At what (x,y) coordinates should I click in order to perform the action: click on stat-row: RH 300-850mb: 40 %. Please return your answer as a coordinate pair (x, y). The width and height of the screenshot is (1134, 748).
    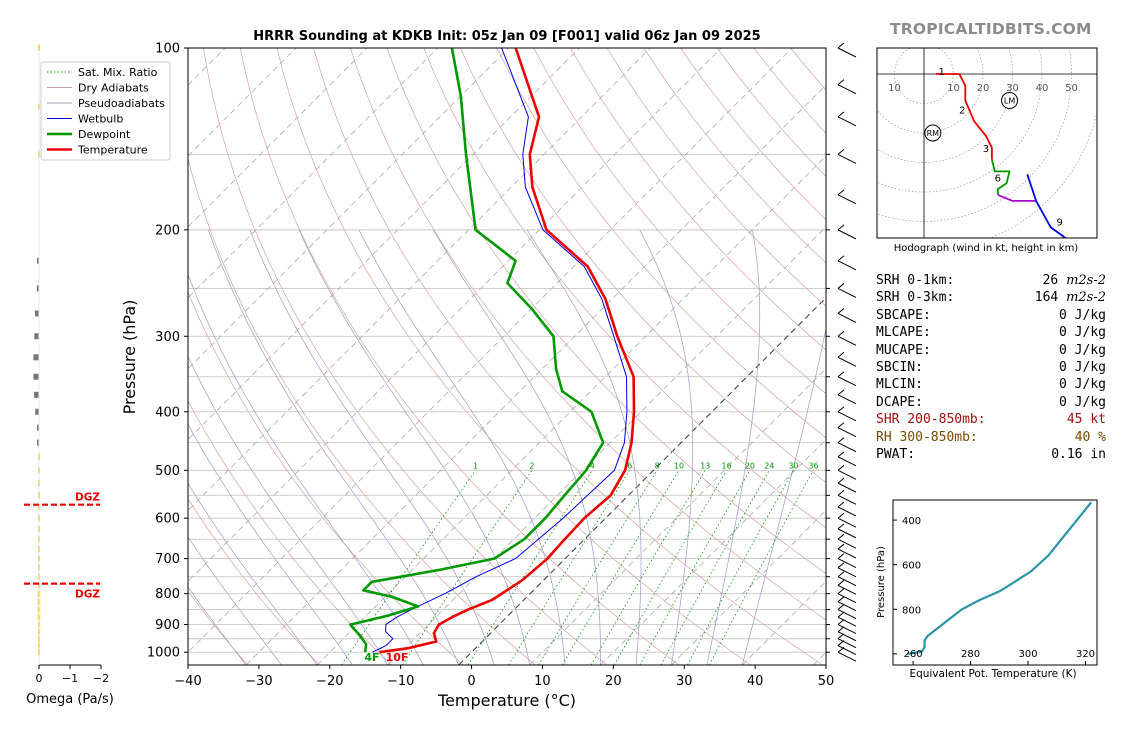
    Looking at the image, I should click on (991, 437).